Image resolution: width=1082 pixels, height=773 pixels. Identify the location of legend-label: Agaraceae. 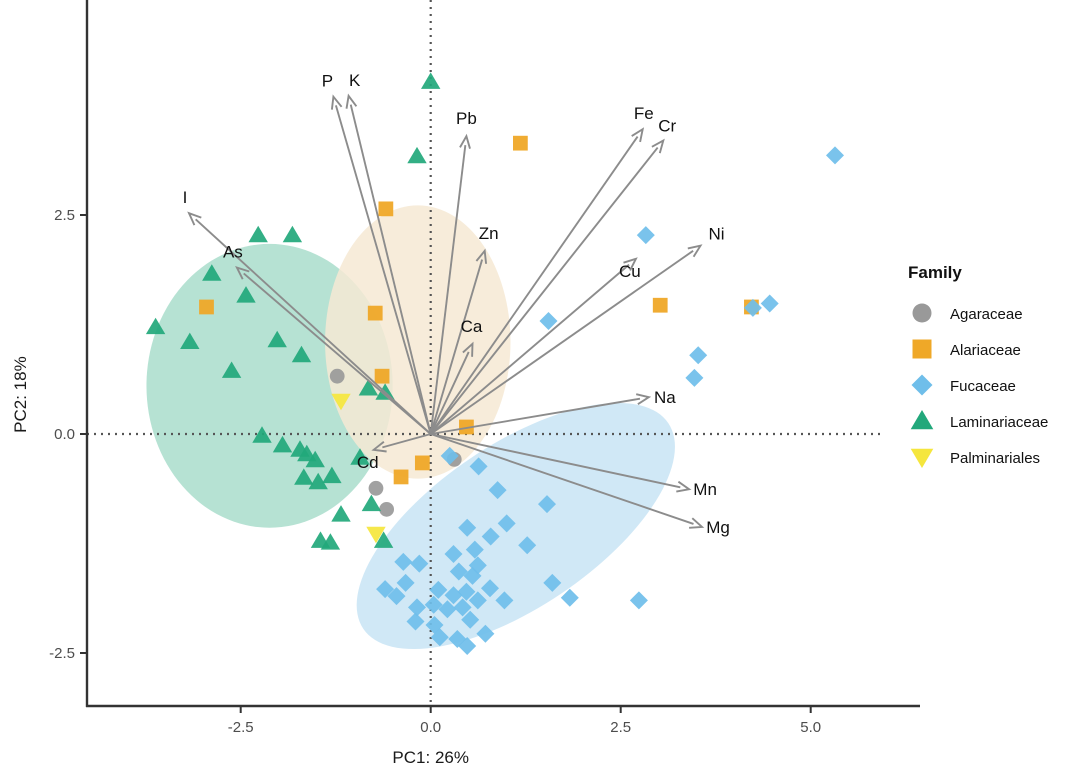
(986, 314).